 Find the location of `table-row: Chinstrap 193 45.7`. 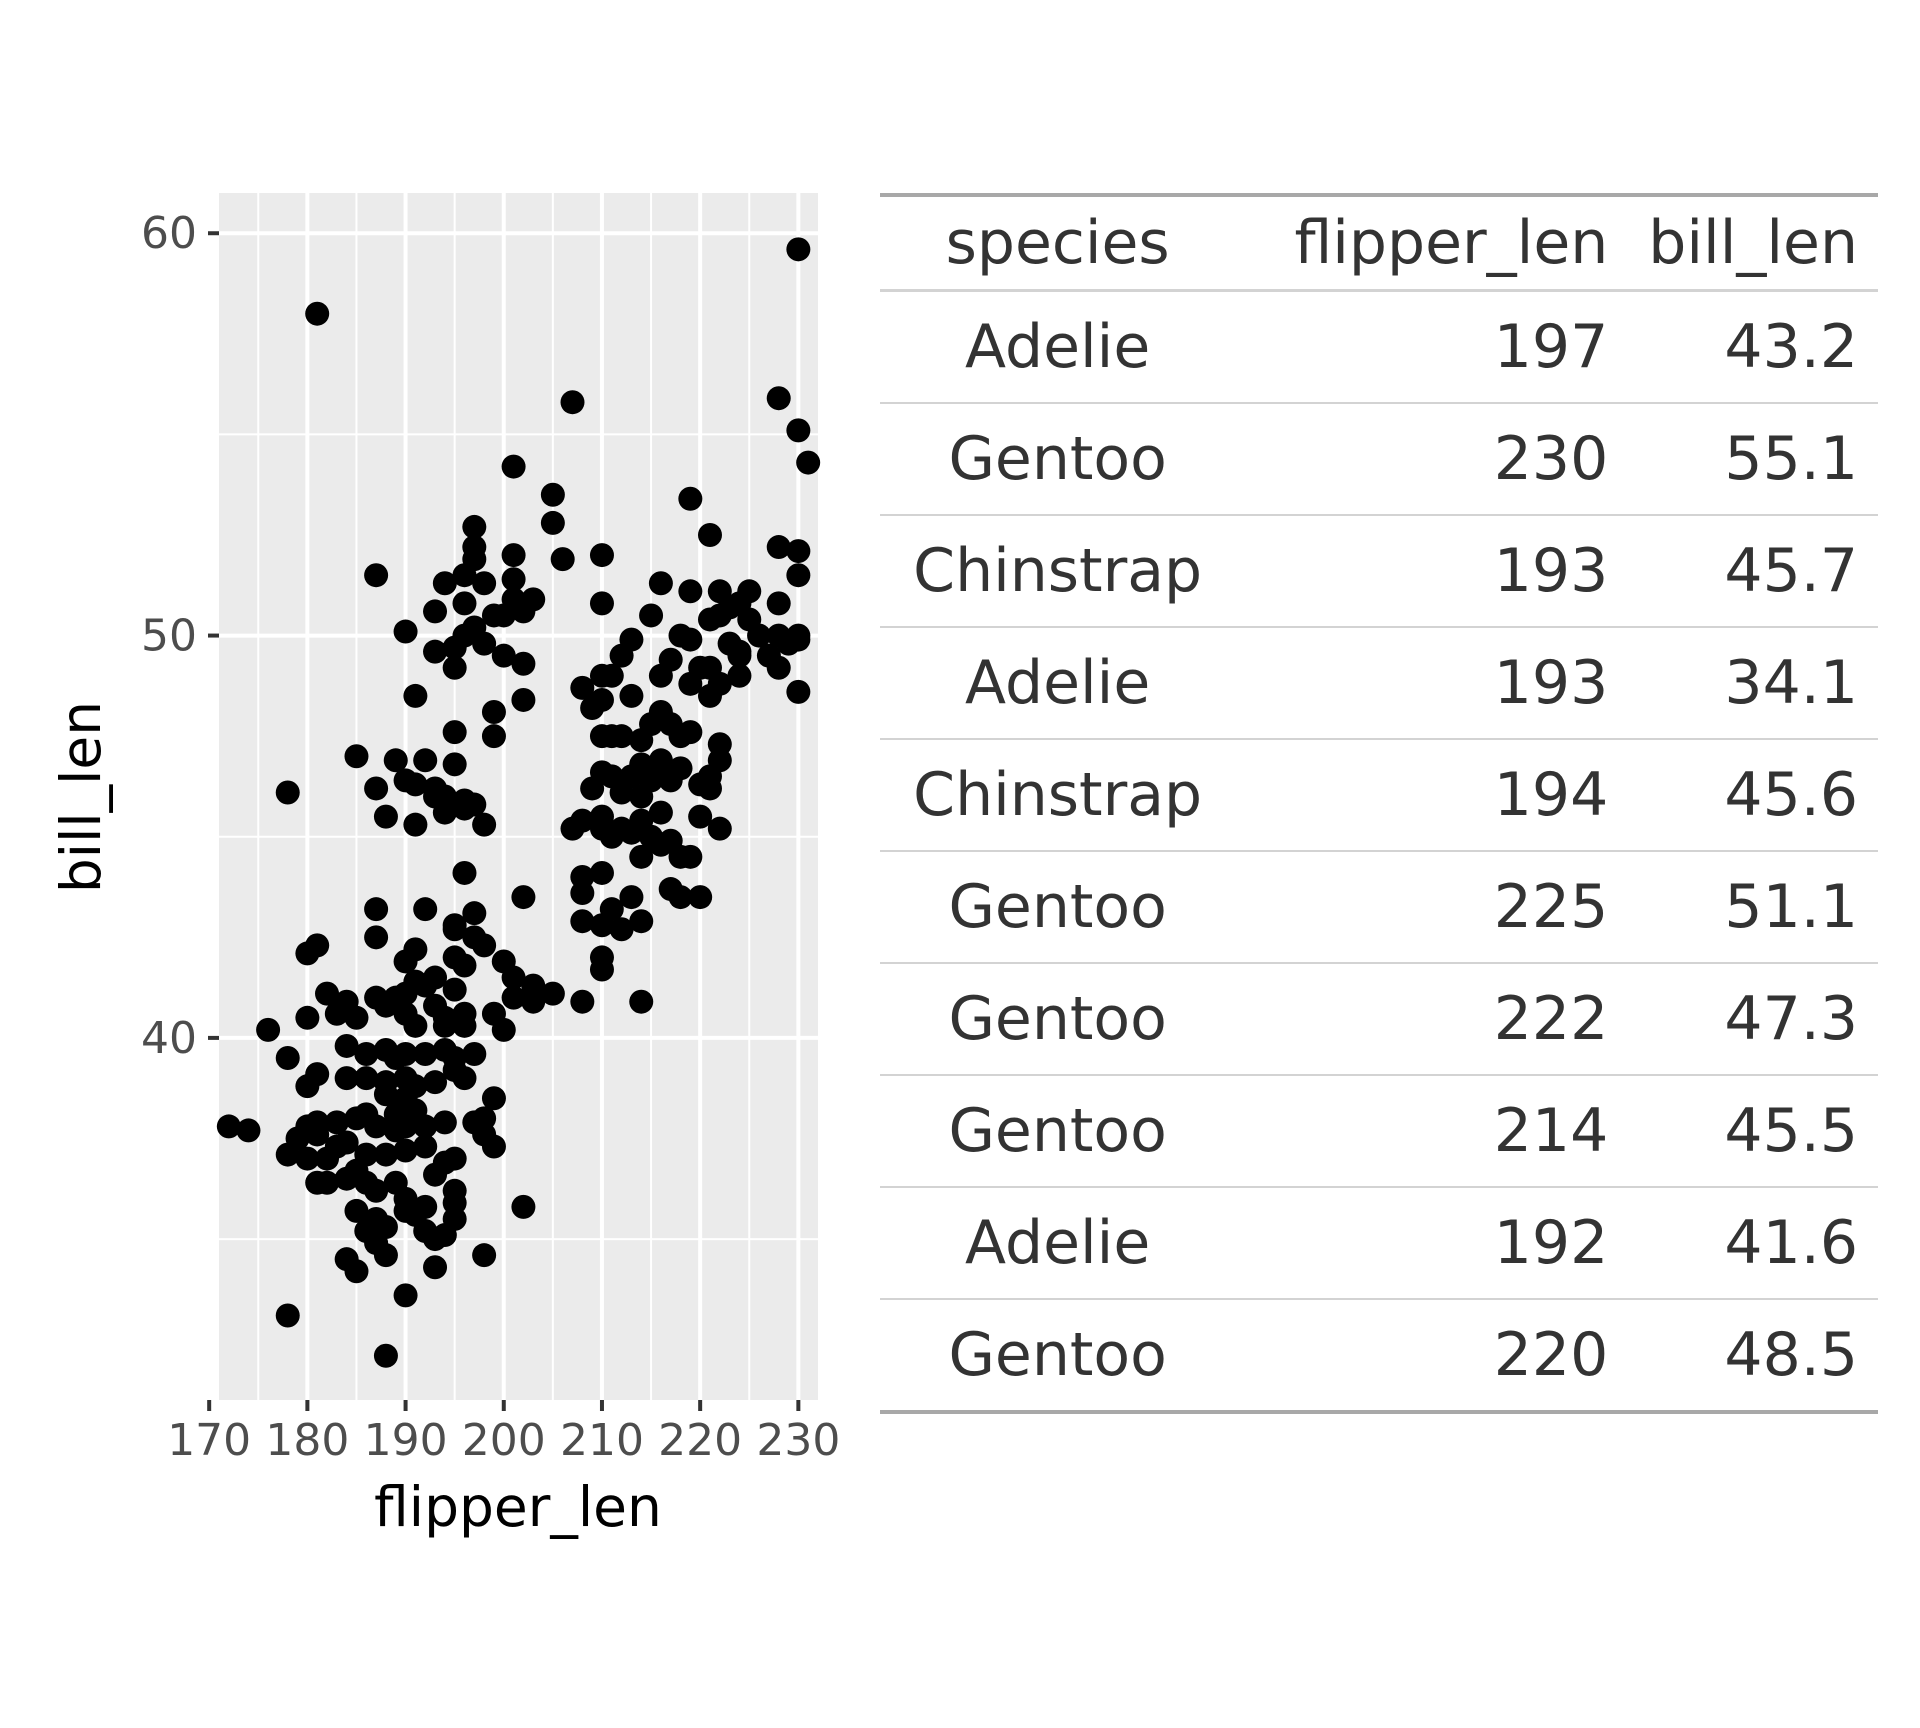

table-row: Chinstrap 193 45.7 is located at coordinates (1379, 571).